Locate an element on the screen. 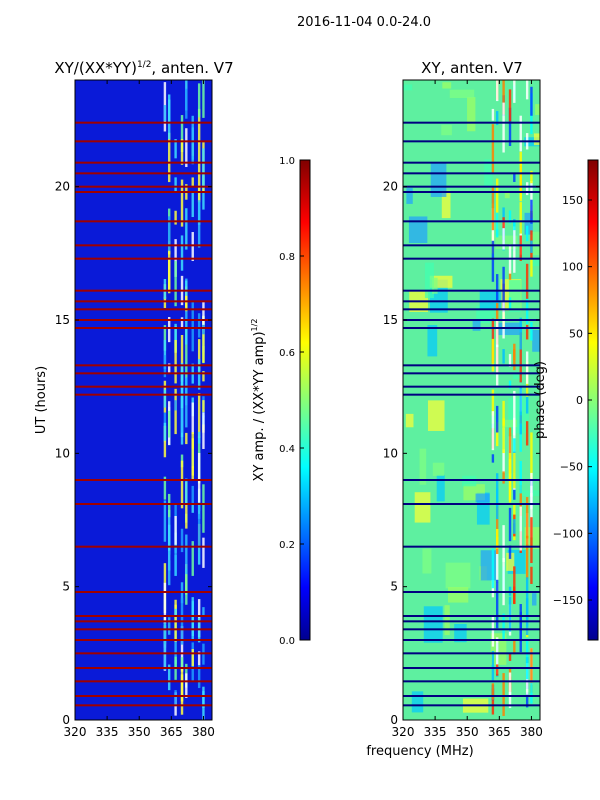 The width and height of the screenshot is (600, 800). ytick-label: 0 is located at coordinates (394, 720).